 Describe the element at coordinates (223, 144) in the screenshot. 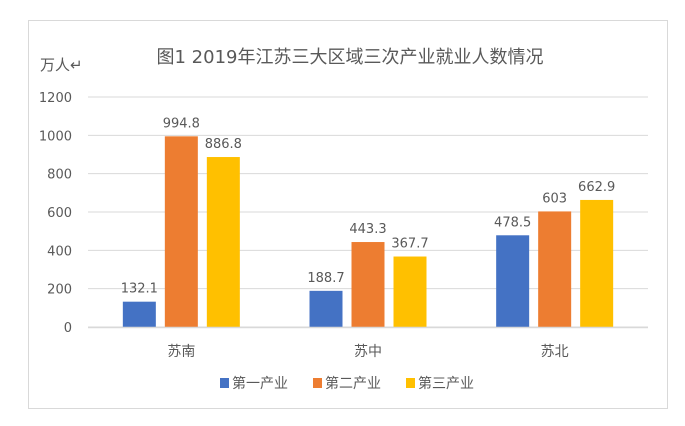

I see `data-label: 886.8` at that location.